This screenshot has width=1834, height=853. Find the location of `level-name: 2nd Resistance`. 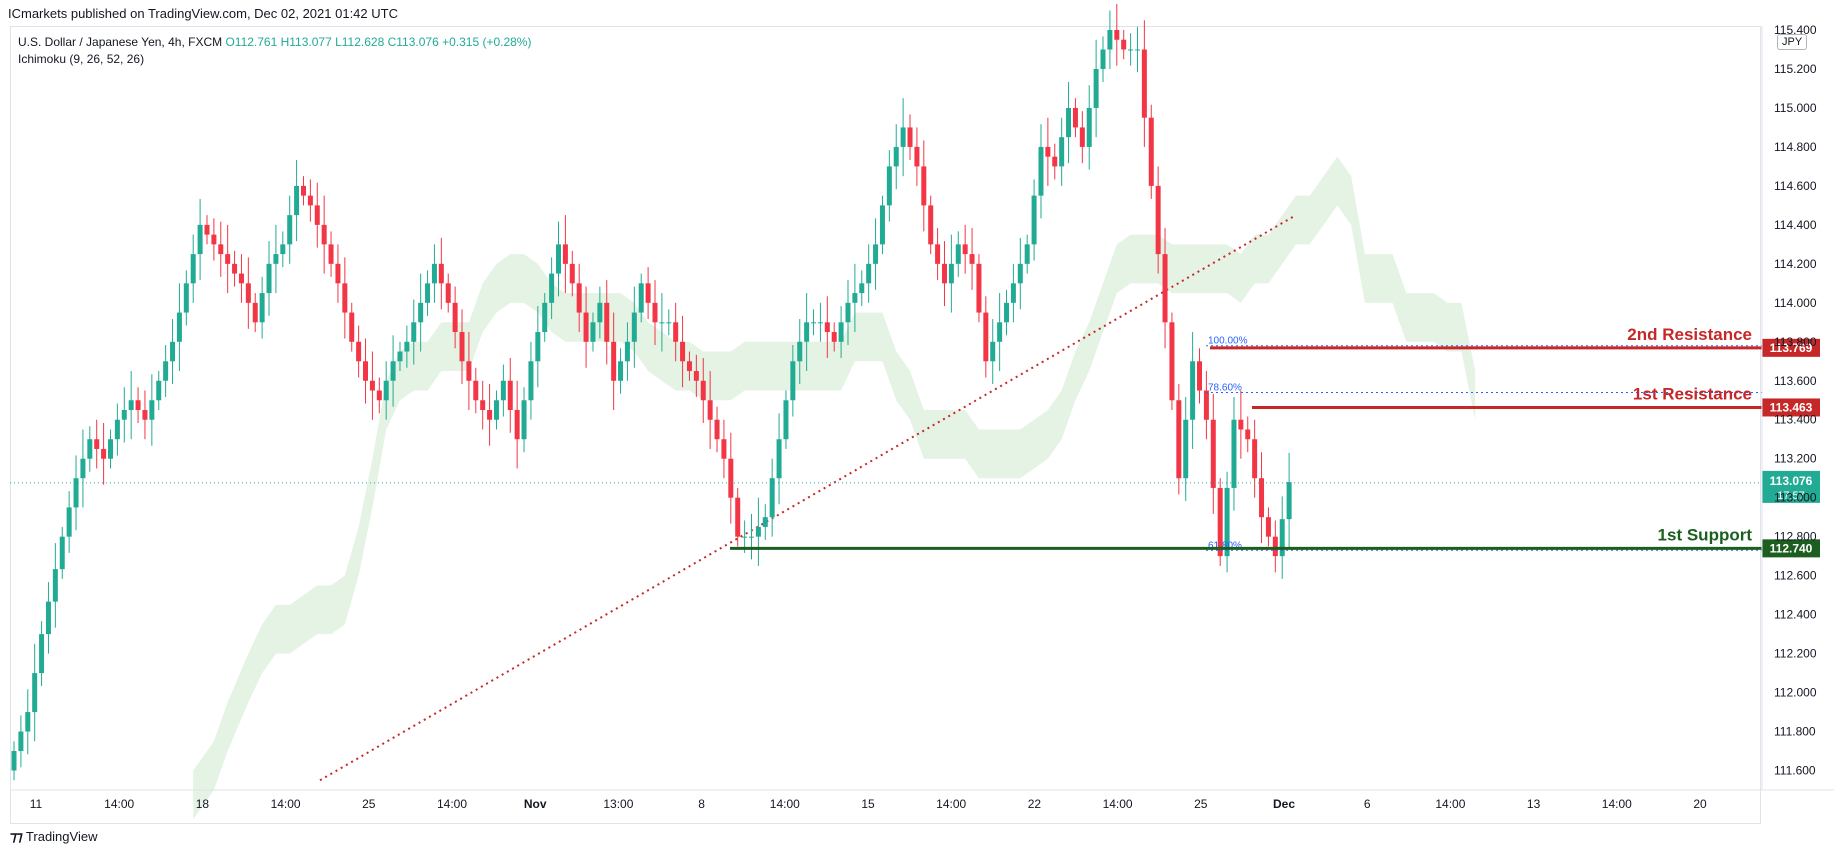

level-name: 2nd Resistance is located at coordinates (1689, 334).